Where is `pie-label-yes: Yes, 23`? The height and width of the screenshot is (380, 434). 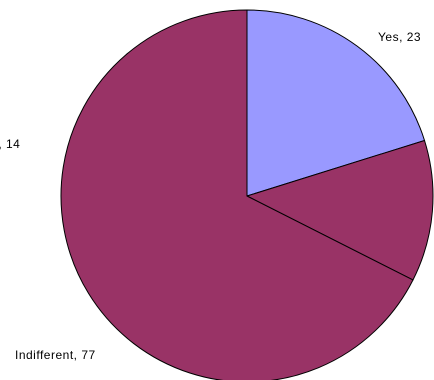 pie-label-yes: Yes, 23 is located at coordinates (399, 37).